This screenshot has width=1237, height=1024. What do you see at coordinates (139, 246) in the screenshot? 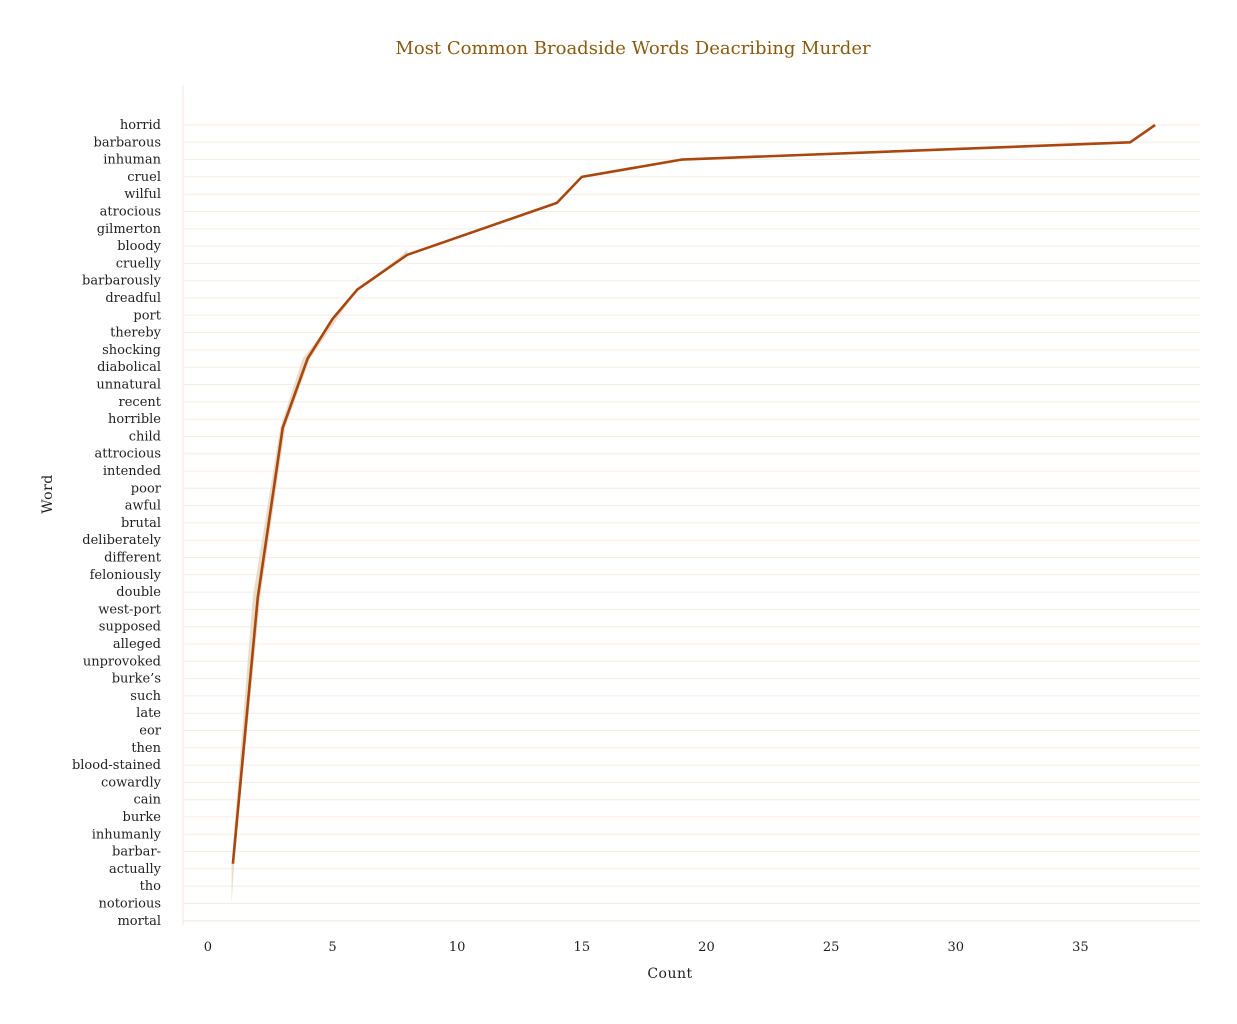
I see `y-tick-label: bloody` at bounding box center [139, 246].